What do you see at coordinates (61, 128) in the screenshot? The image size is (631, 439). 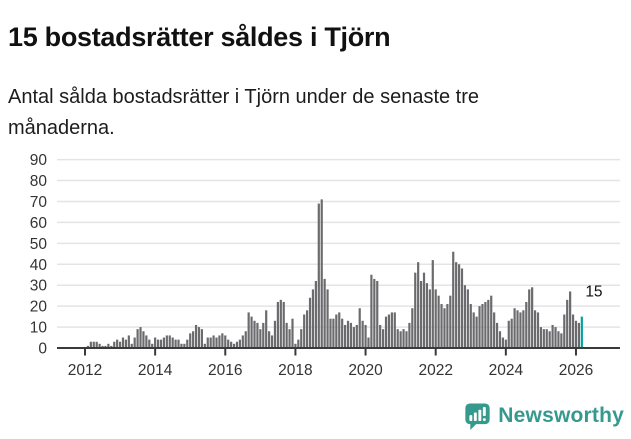 I see `subtitle-line-2: månaderna.` at bounding box center [61, 128].